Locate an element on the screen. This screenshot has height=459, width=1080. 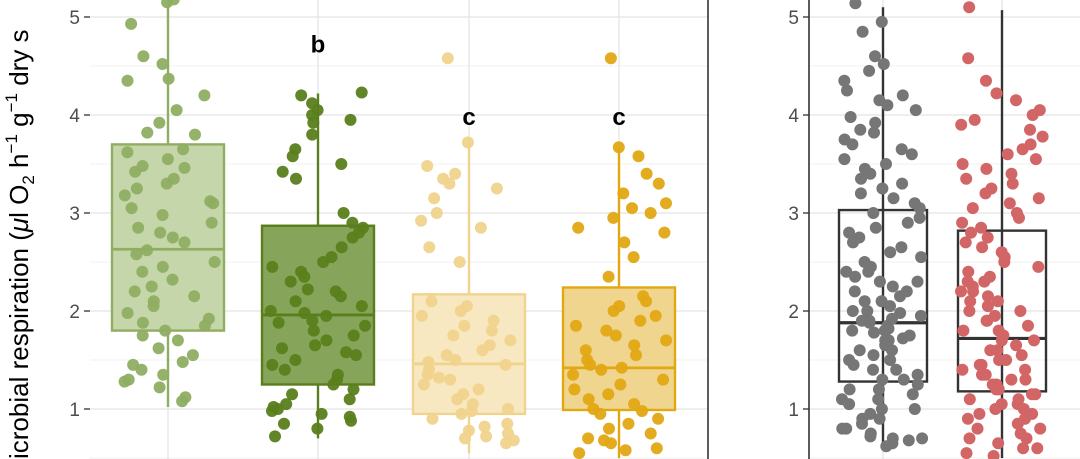
significance-letter: b is located at coordinates (318, 44).